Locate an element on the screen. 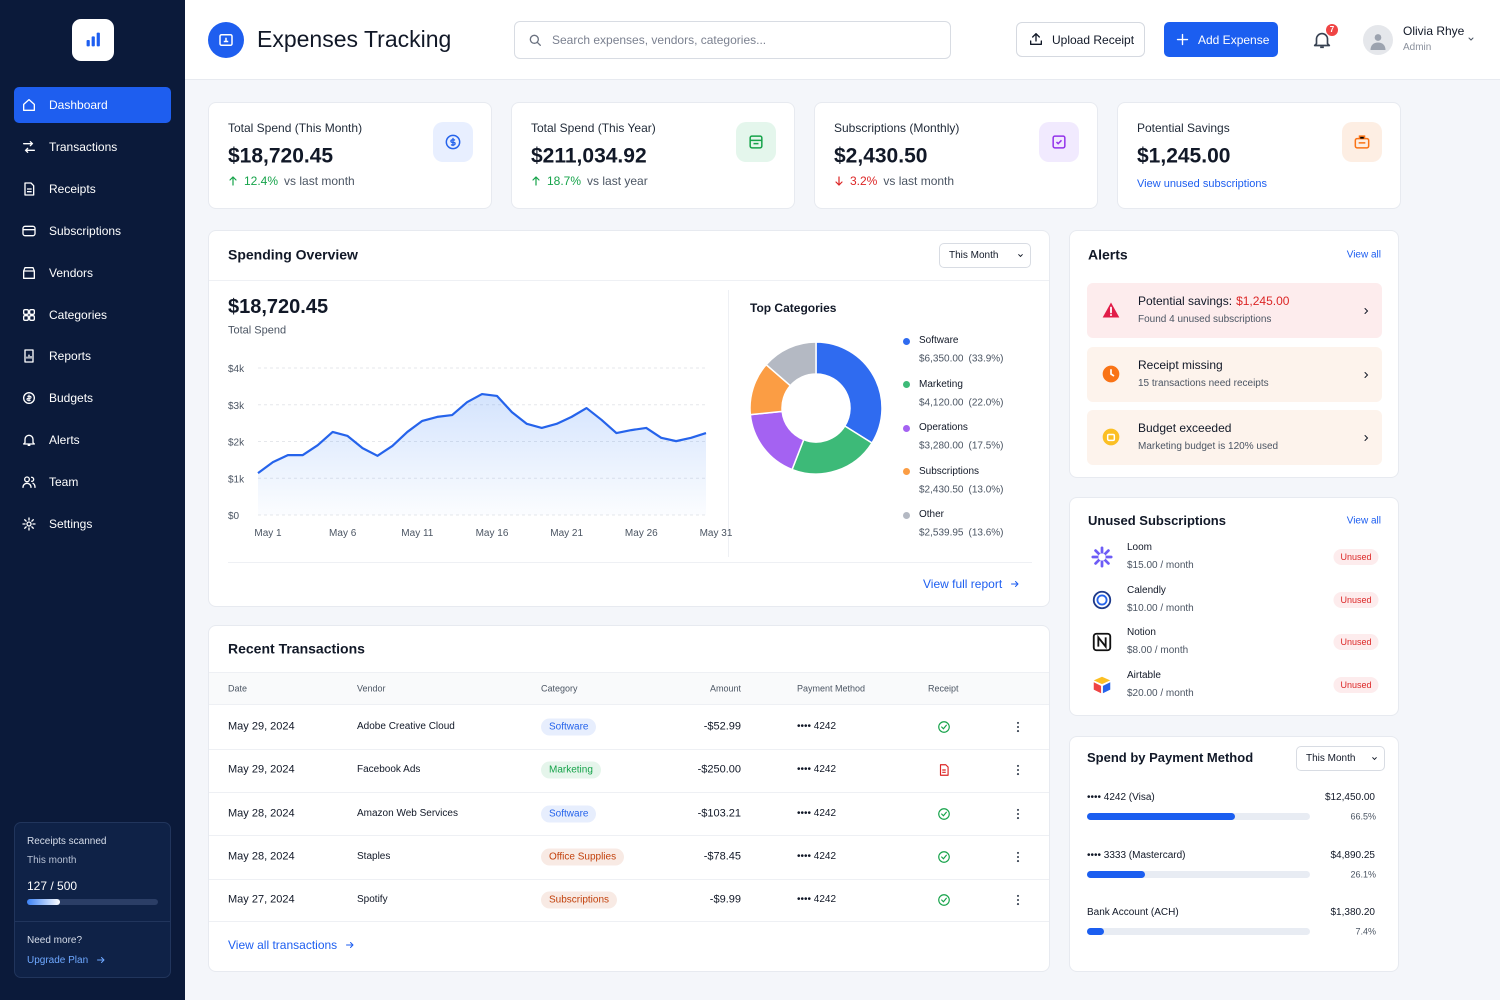 The width and height of the screenshot is (1500, 1000). add-label: Add Expense is located at coordinates (1234, 39).